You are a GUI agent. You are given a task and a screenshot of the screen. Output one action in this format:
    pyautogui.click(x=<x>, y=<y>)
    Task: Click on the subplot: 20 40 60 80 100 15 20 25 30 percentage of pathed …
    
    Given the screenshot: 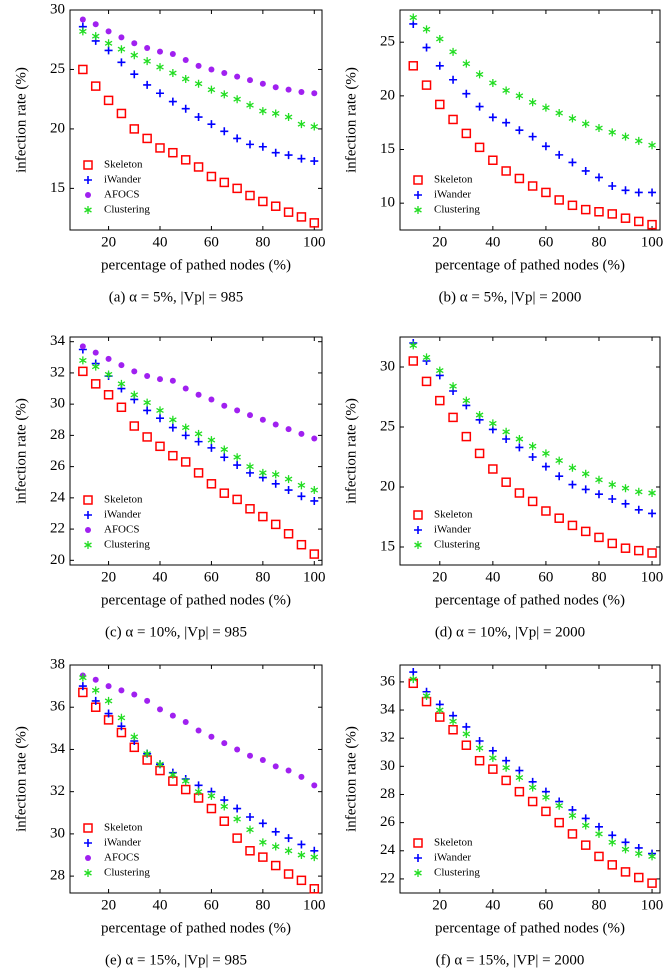 What is the action you would take?
    pyautogui.click(x=503, y=488)
    